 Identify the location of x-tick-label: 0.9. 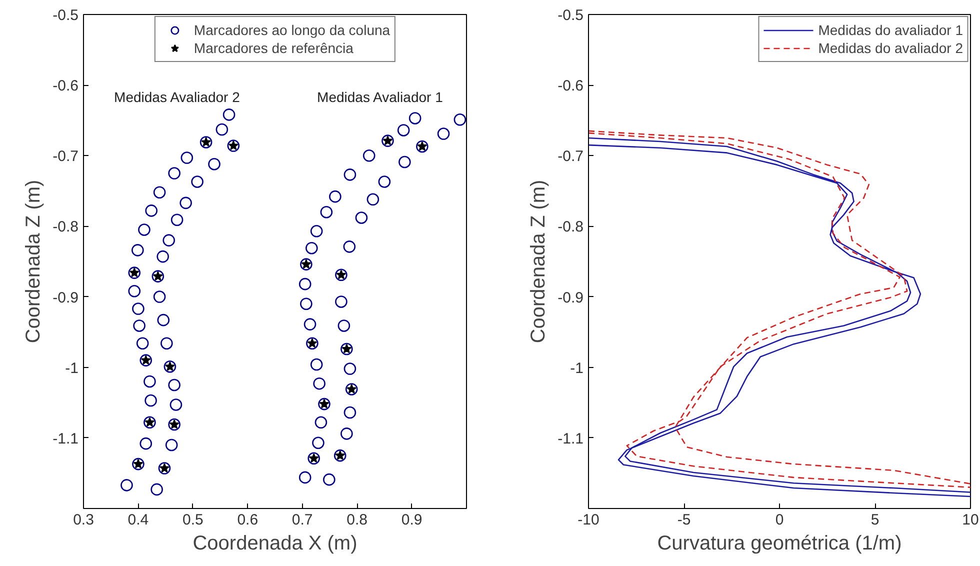
(411, 520).